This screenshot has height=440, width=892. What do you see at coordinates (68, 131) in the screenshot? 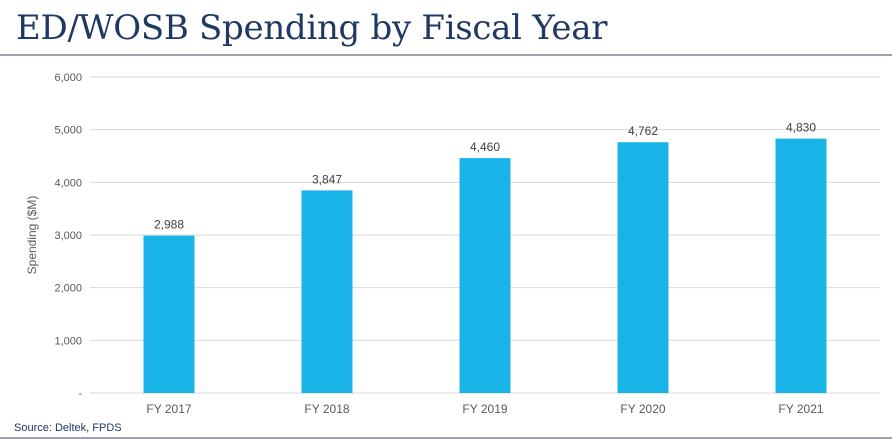
I see `y-tick-label: 5,000` at bounding box center [68, 131].